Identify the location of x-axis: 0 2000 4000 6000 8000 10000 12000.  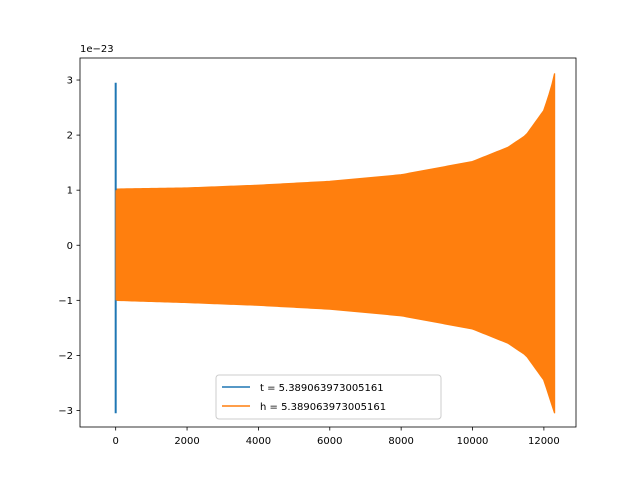
(336, 437).